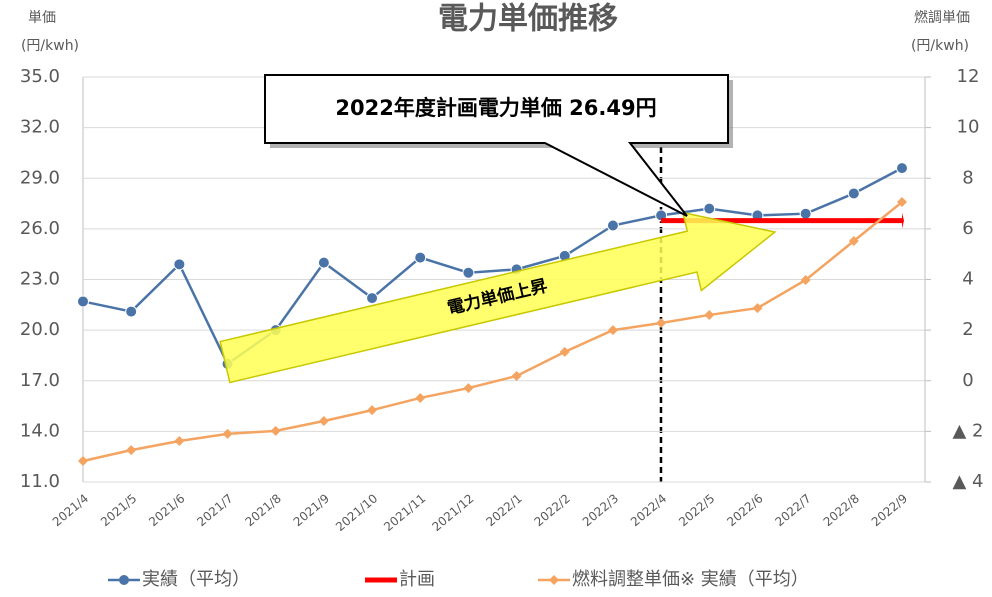 The width and height of the screenshot is (992, 597). I want to click on x-tick-label: 2021/7, so click(214, 510).